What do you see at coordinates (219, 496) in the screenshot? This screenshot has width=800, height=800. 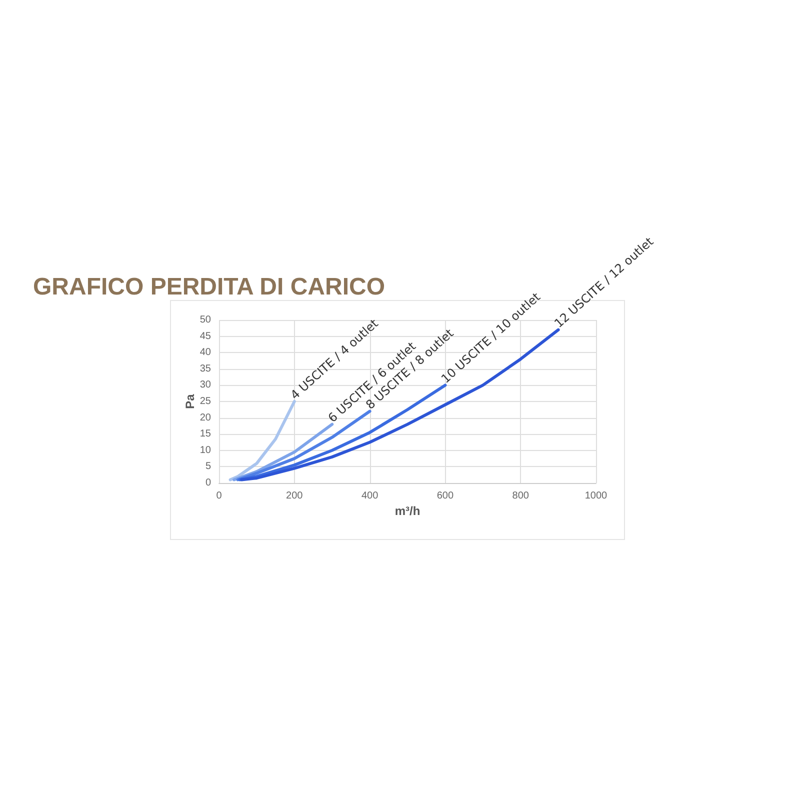 I see `x-tick-label: 0` at bounding box center [219, 496].